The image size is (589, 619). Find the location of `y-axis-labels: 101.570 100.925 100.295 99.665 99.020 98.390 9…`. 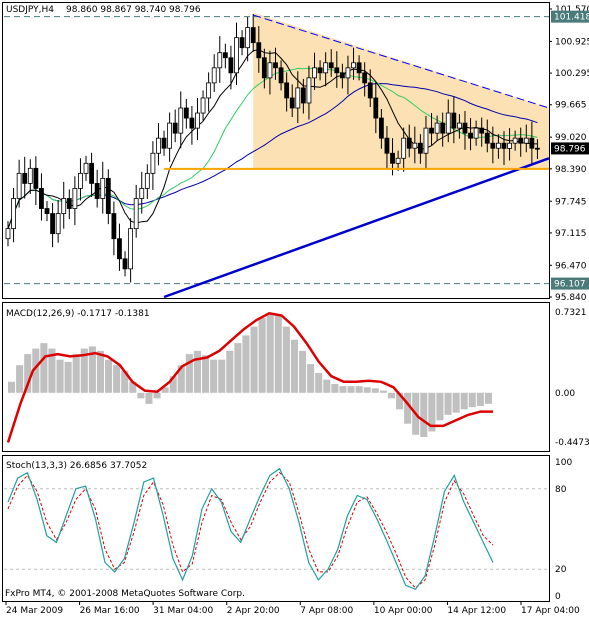

y-axis-labels: 101.570 100.925 100.295 99.665 99.020 98.390 9… is located at coordinates (569, 303).